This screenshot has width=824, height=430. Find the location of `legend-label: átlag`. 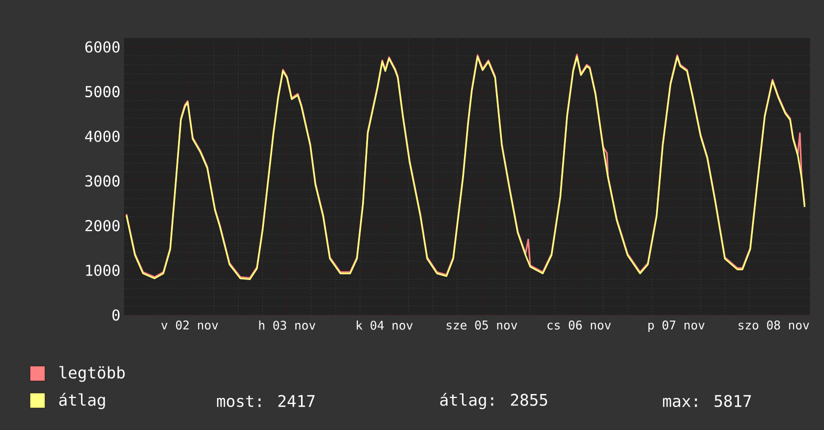

legend-label: átlag is located at coordinates (82, 401).